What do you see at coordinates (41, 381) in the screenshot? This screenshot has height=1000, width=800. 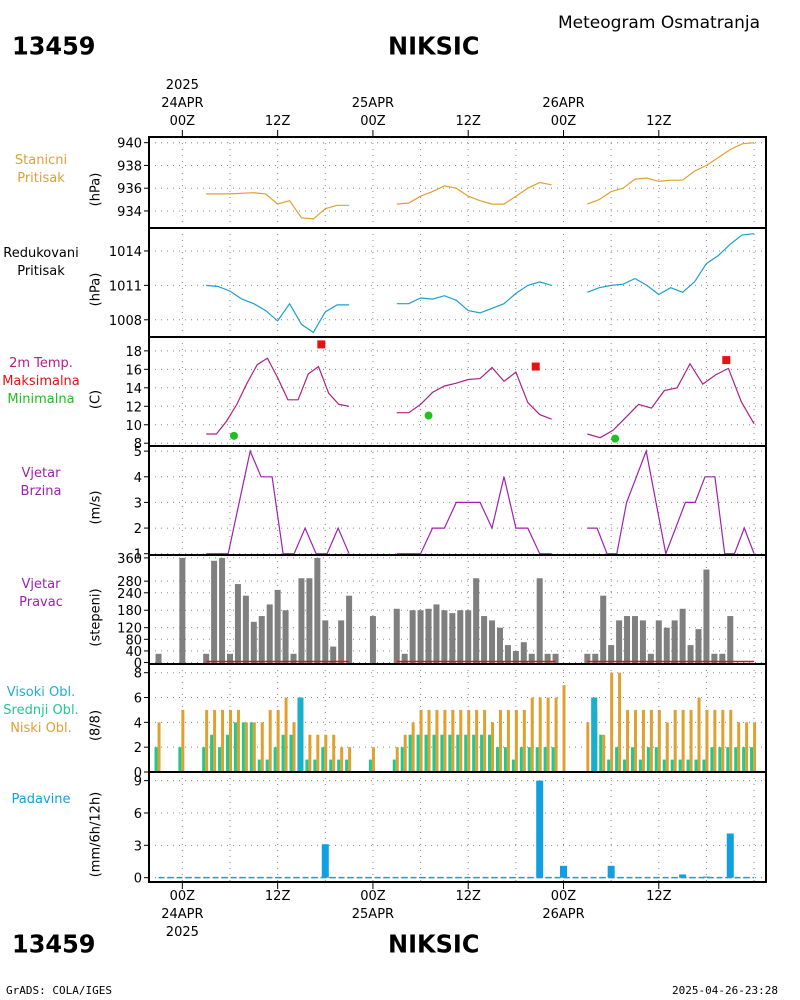 I see `panel-label: Maksimalna` at bounding box center [41, 381].